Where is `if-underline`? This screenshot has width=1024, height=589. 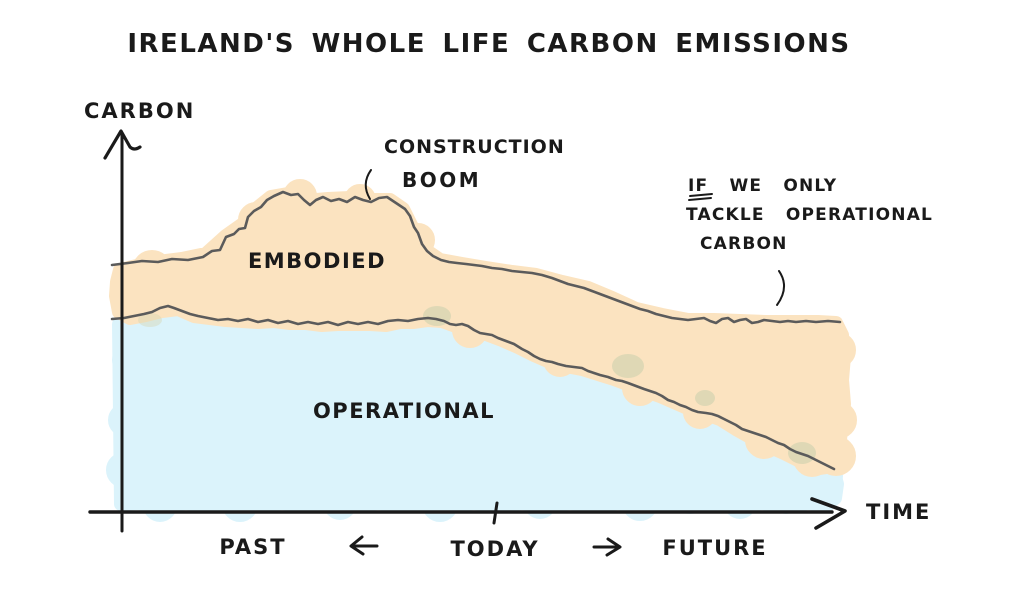 if-underline is located at coordinates (700, 197).